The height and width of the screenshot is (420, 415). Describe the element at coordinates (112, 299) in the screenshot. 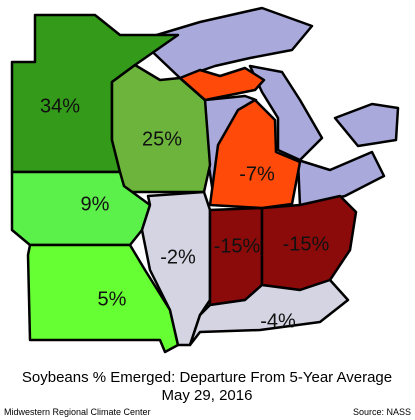

I see `region-label: 5%` at that location.